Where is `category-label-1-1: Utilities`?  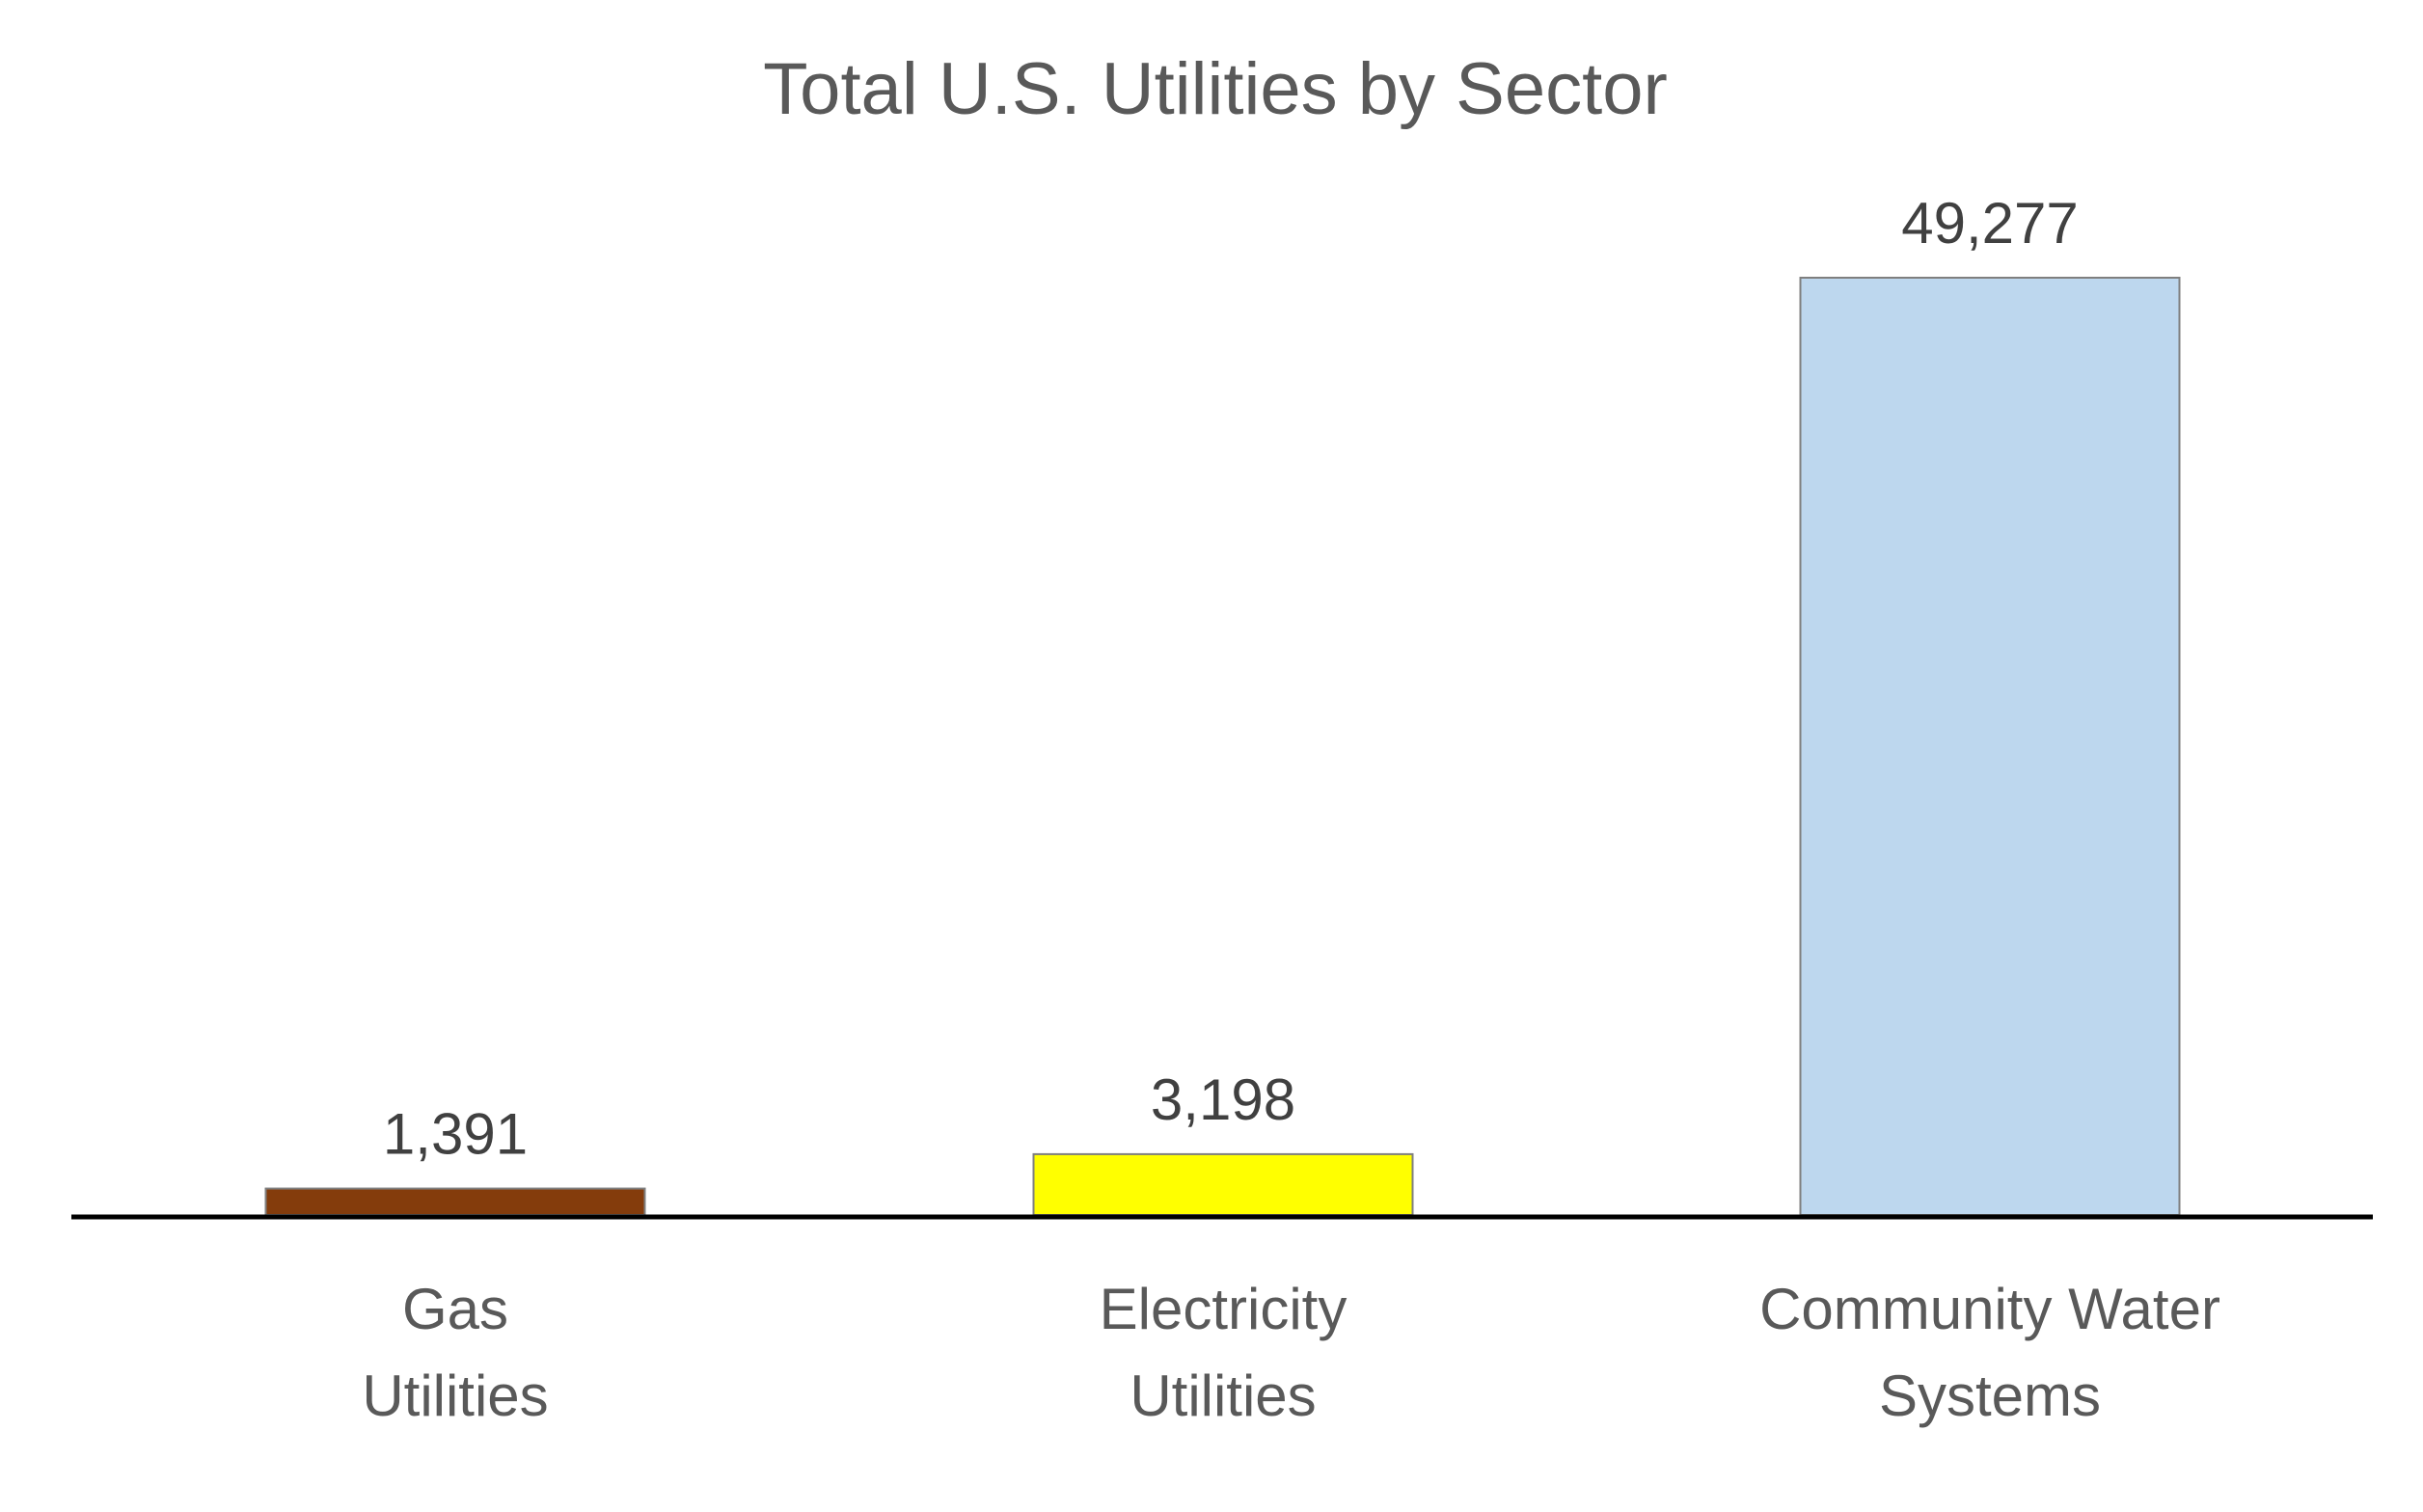 category-label-1-1: Utilities is located at coordinates (1223, 1396).